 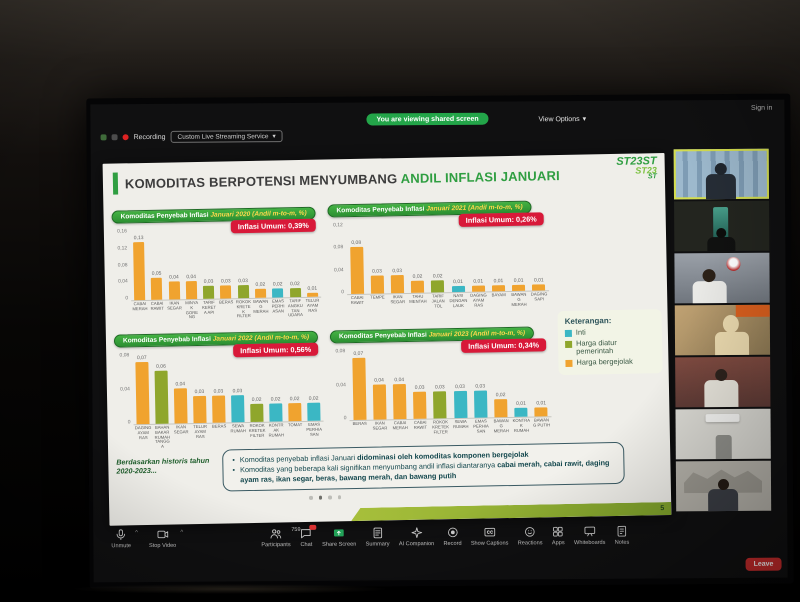 What do you see at coordinates (723, 447) in the screenshot?
I see `chair-shape` at bounding box center [723, 447].